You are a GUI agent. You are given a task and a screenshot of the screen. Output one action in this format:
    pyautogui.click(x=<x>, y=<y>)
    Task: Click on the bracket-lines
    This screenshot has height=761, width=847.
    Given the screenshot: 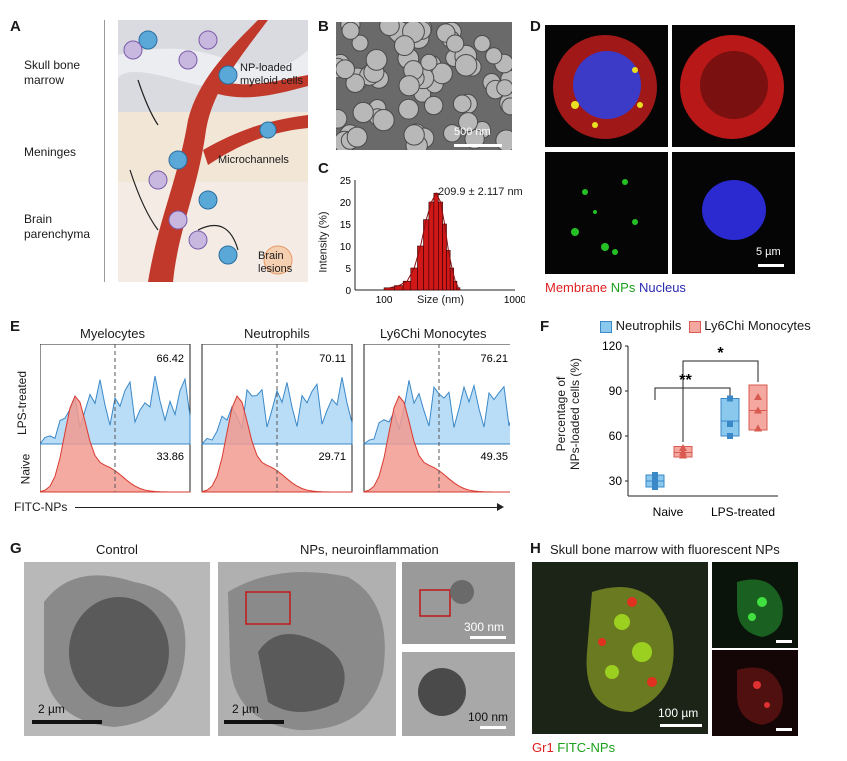 What is the action you would take?
    pyautogui.click(x=106, y=151)
    